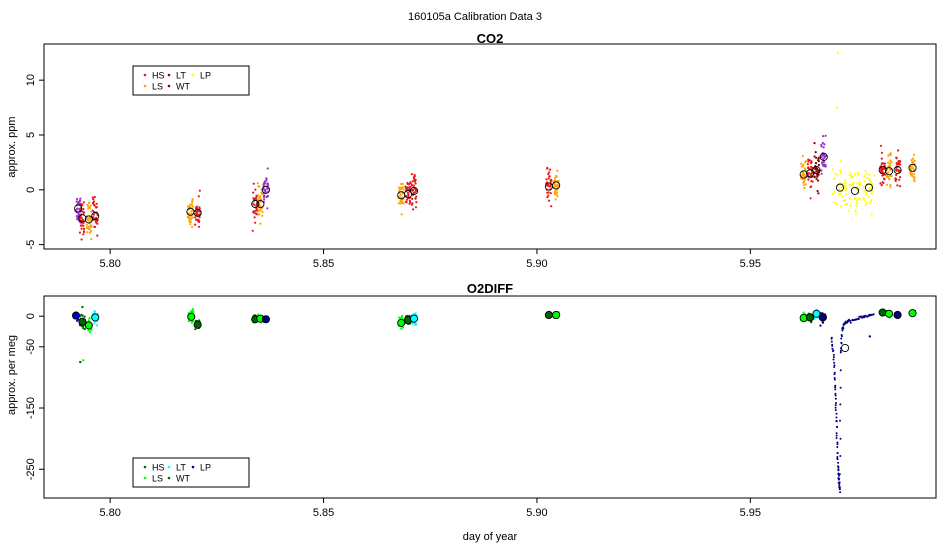  I want to click on co2-legend-label: WT, so click(183, 87).